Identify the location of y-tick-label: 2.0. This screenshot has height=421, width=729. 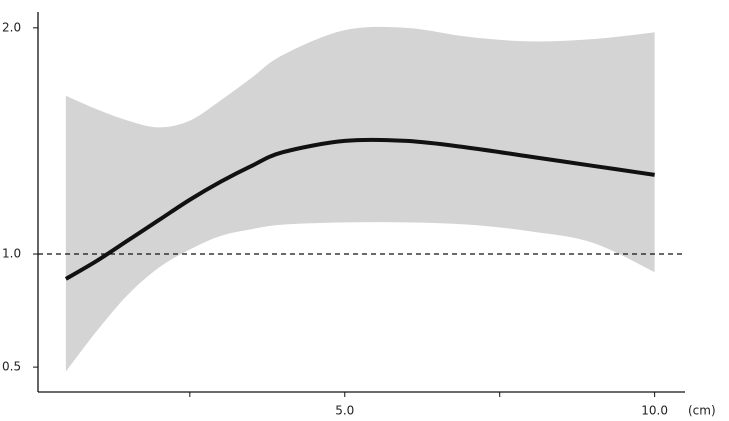
(11, 27).